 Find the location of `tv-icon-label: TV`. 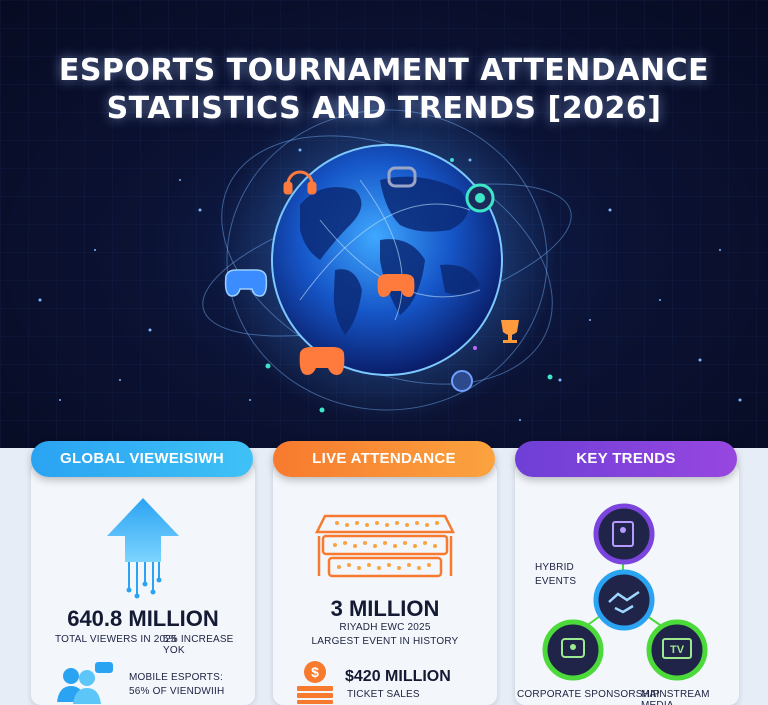

tv-icon-label: TV is located at coordinates (677, 650).